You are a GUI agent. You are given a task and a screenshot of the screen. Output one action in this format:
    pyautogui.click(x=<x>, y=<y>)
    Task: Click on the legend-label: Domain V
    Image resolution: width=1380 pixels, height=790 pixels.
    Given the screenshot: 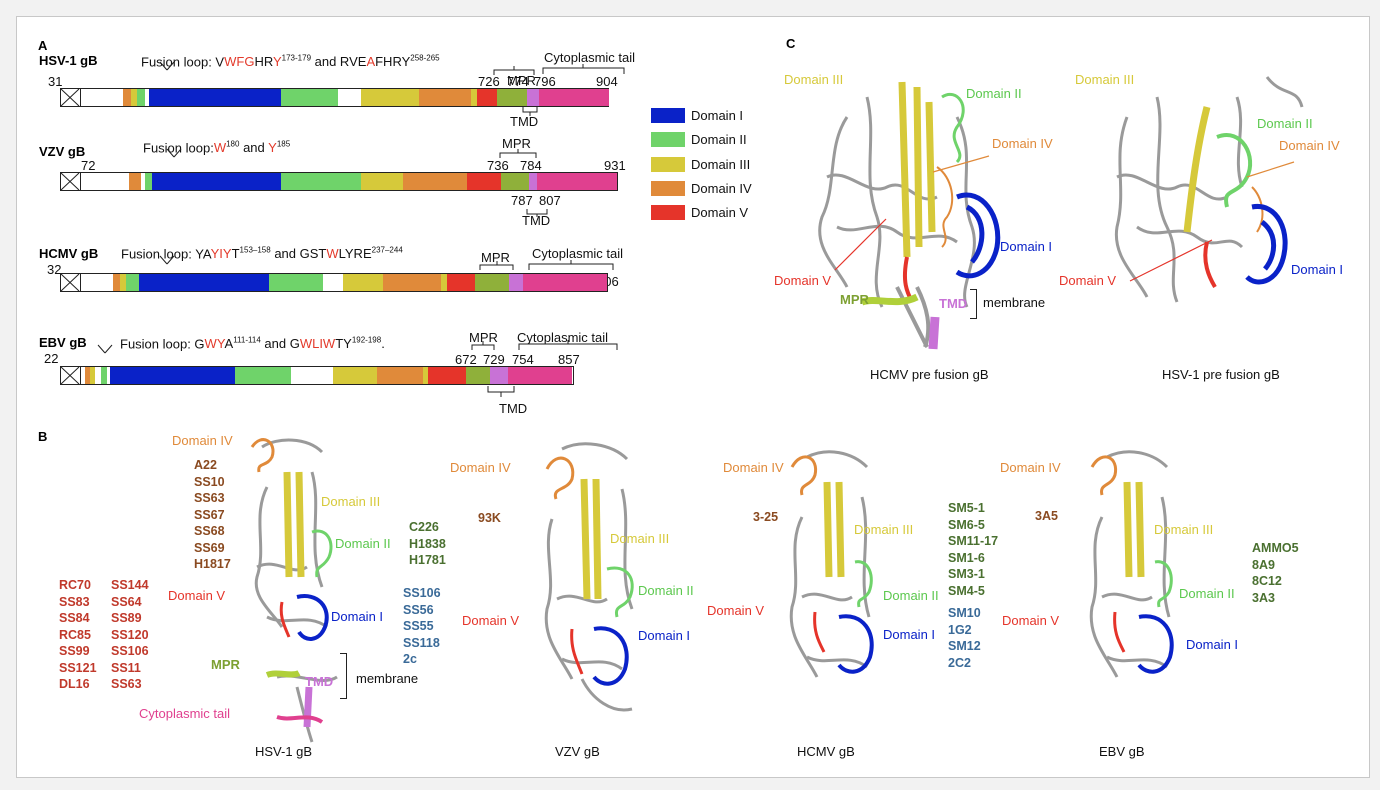 What is the action you would take?
    pyautogui.click(x=720, y=212)
    